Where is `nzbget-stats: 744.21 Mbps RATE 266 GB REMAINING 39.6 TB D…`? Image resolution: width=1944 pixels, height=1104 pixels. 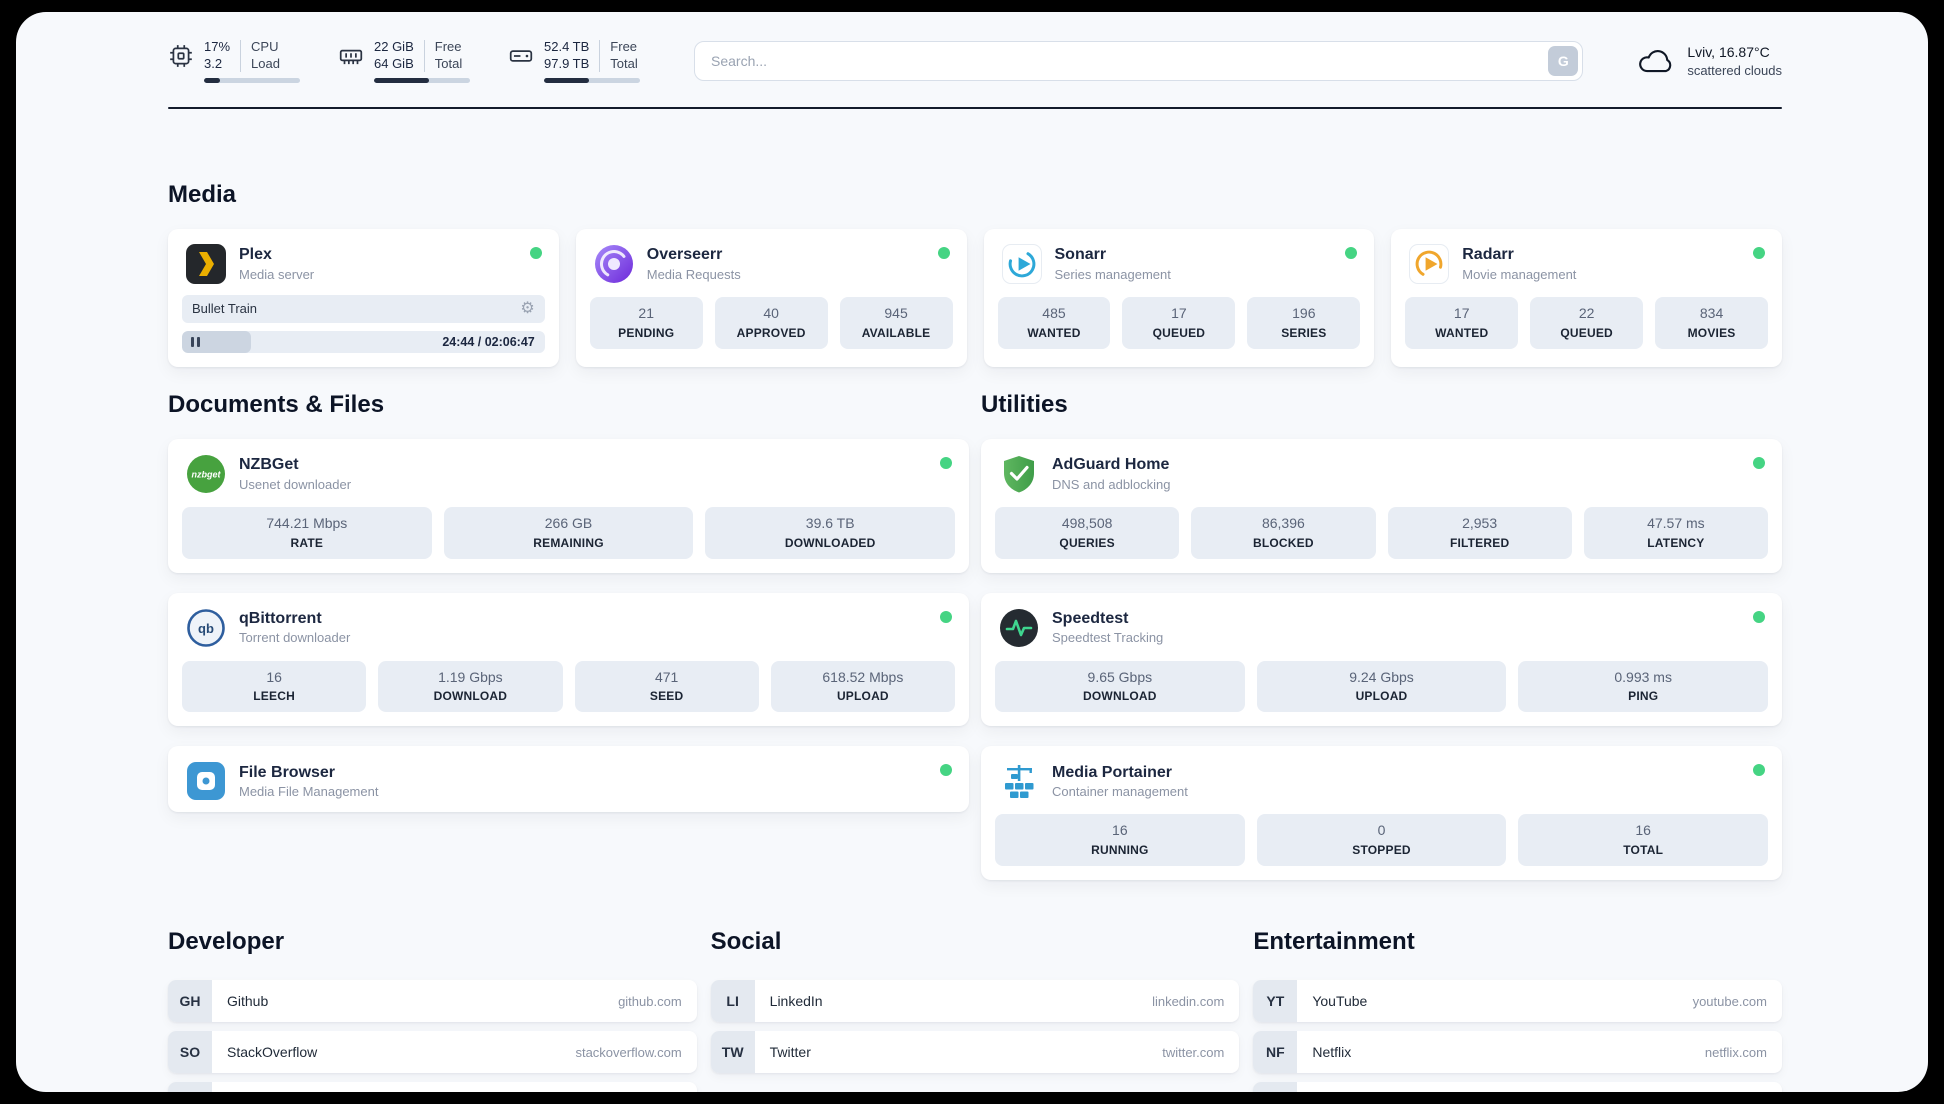
nzbget-stats: 744.21 Mbps RATE 266 GB REMAINING 39.6 TB D… is located at coordinates (568, 539).